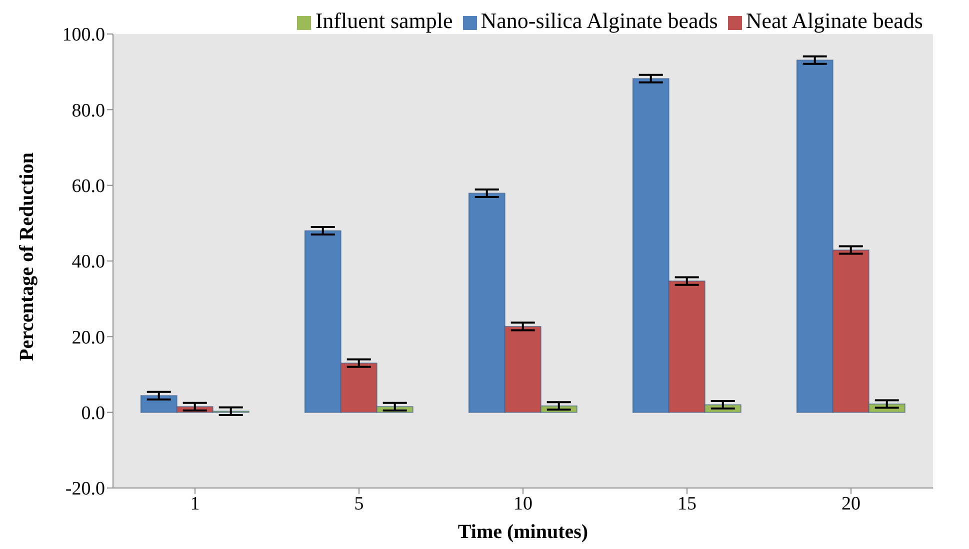 The width and height of the screenshot is (969, 549). I want to click on x-tick-label: 5, so click(359, 503).